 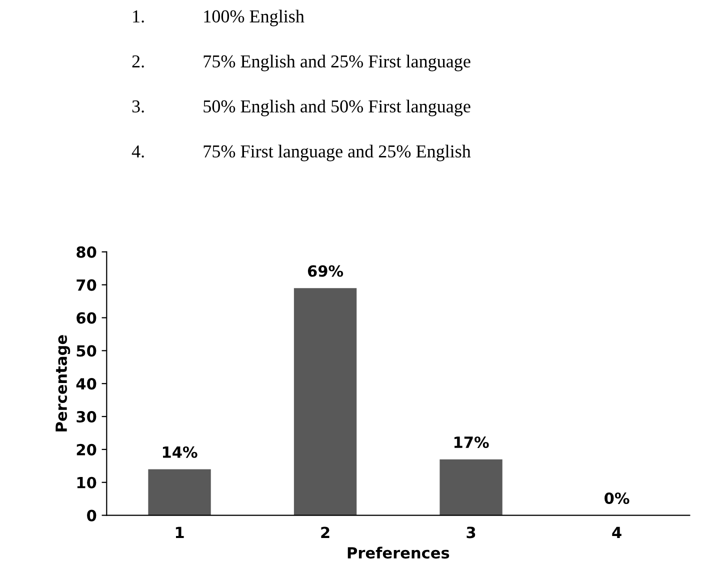 I want to click on x-tick-label: 3, so click(x=471, y=532).